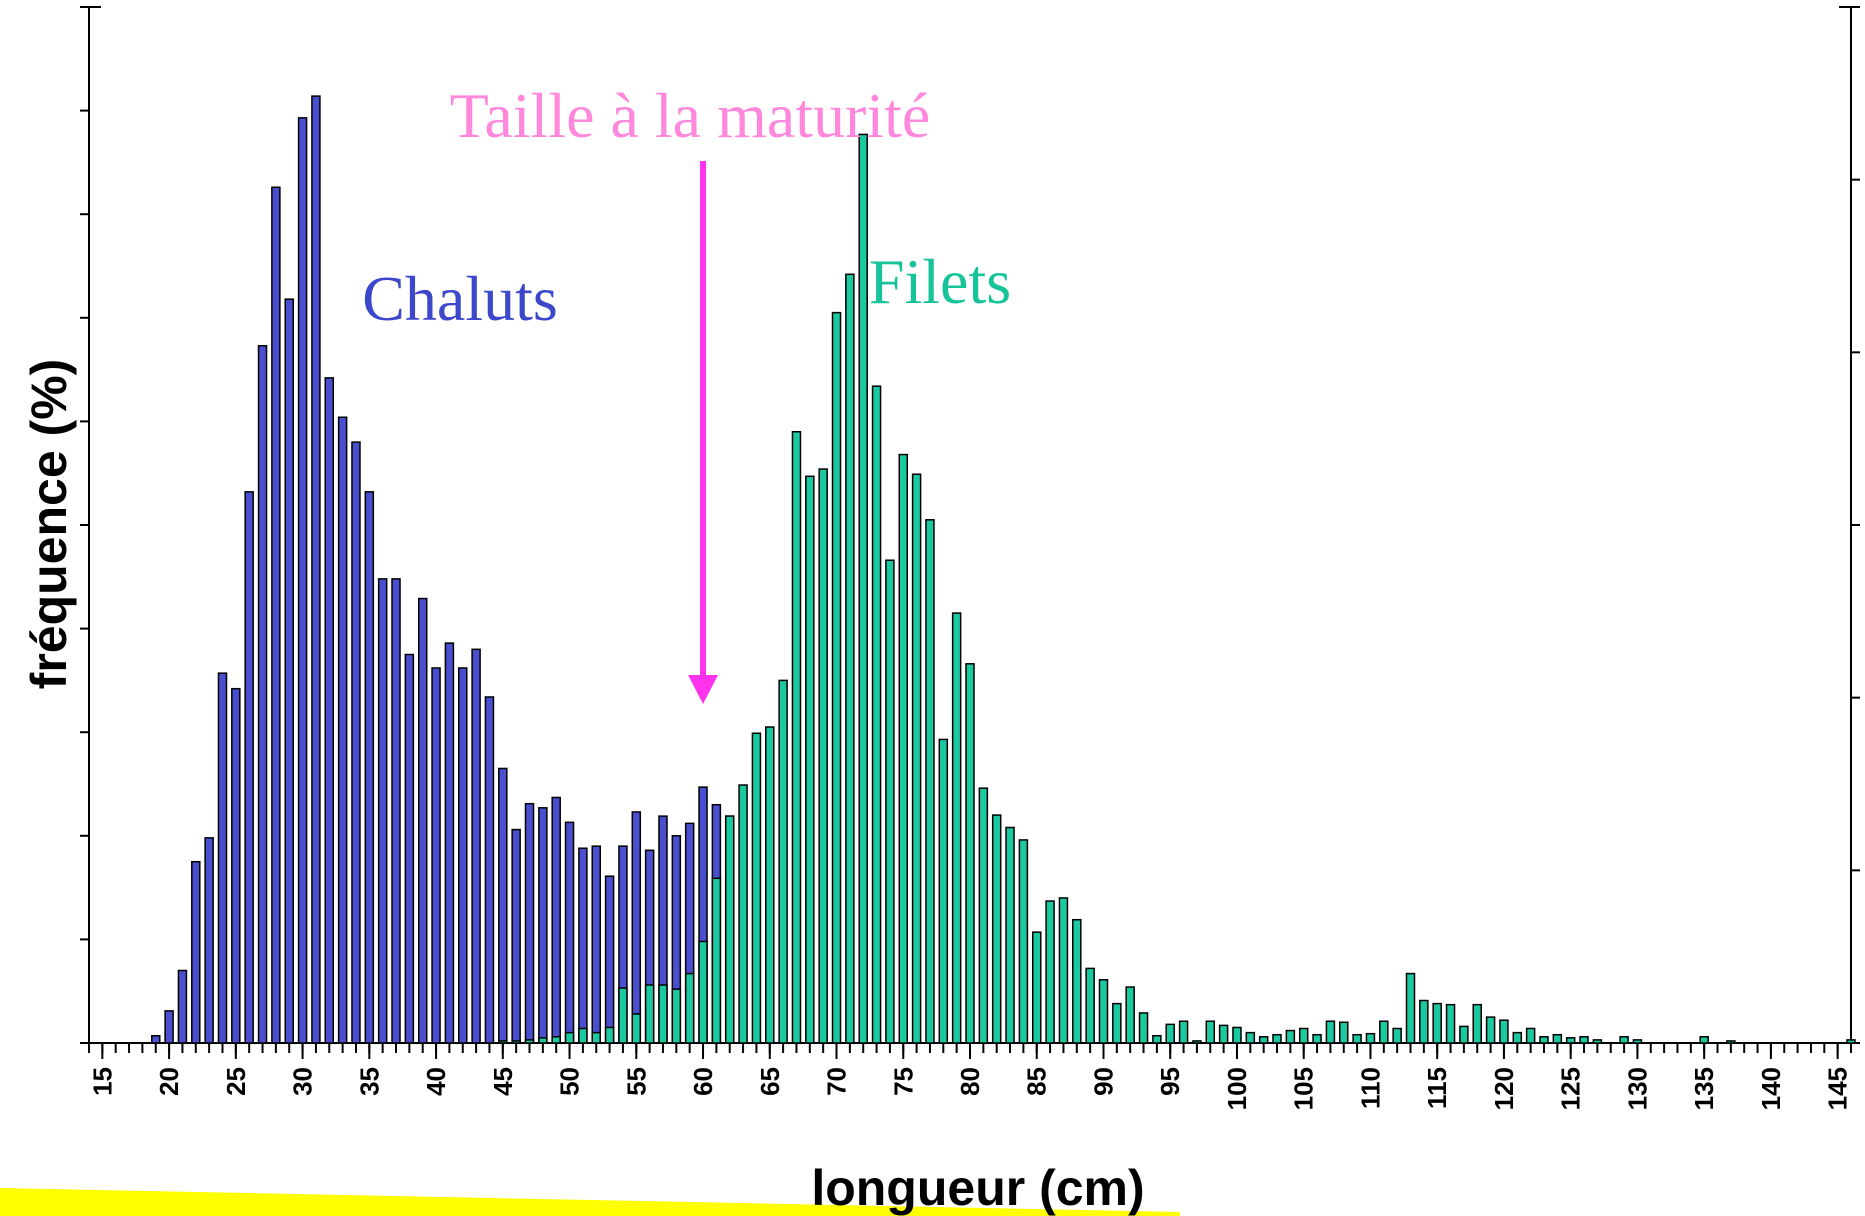 Image resolution: width=1865 pixels, height=1216 pixels. What do you see at coordinates (1237, 1088) in the screenshot?
I see `x-tick-label: 100` at bounding box center [1237, 1088].